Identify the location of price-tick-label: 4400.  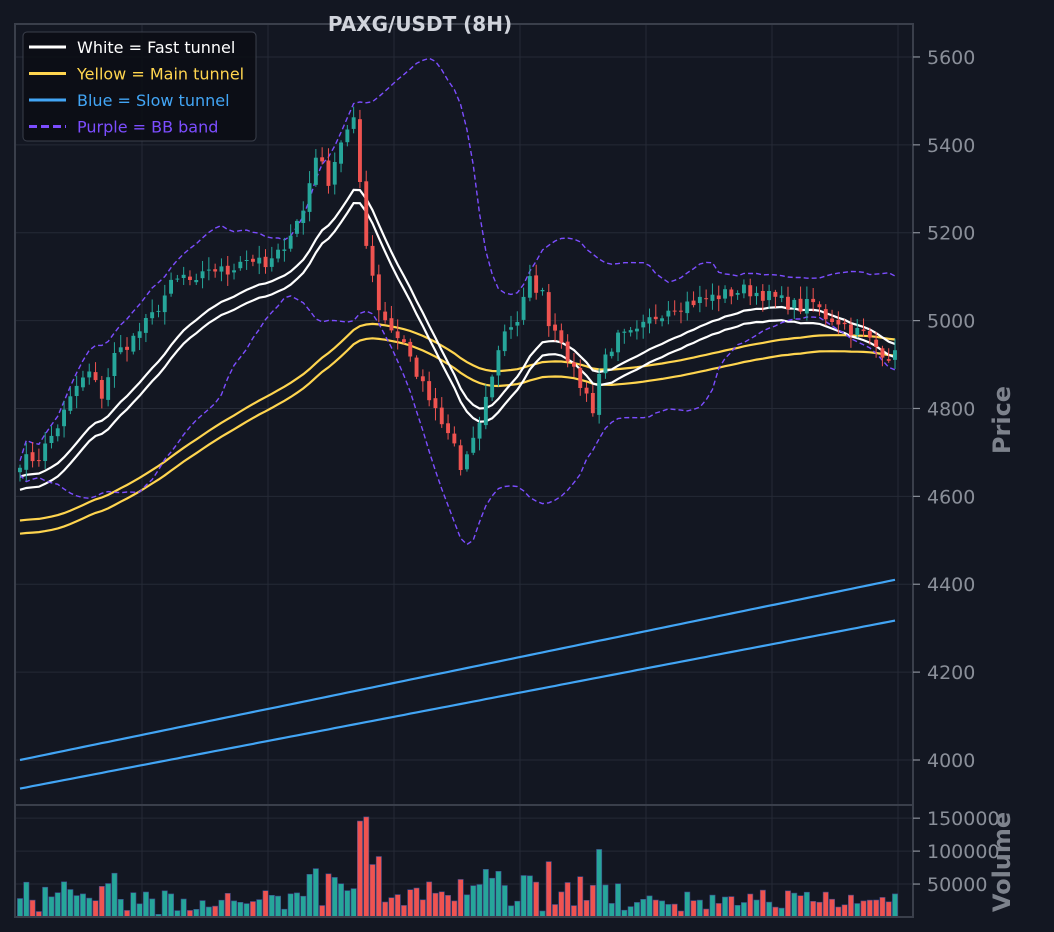
(951, 585).